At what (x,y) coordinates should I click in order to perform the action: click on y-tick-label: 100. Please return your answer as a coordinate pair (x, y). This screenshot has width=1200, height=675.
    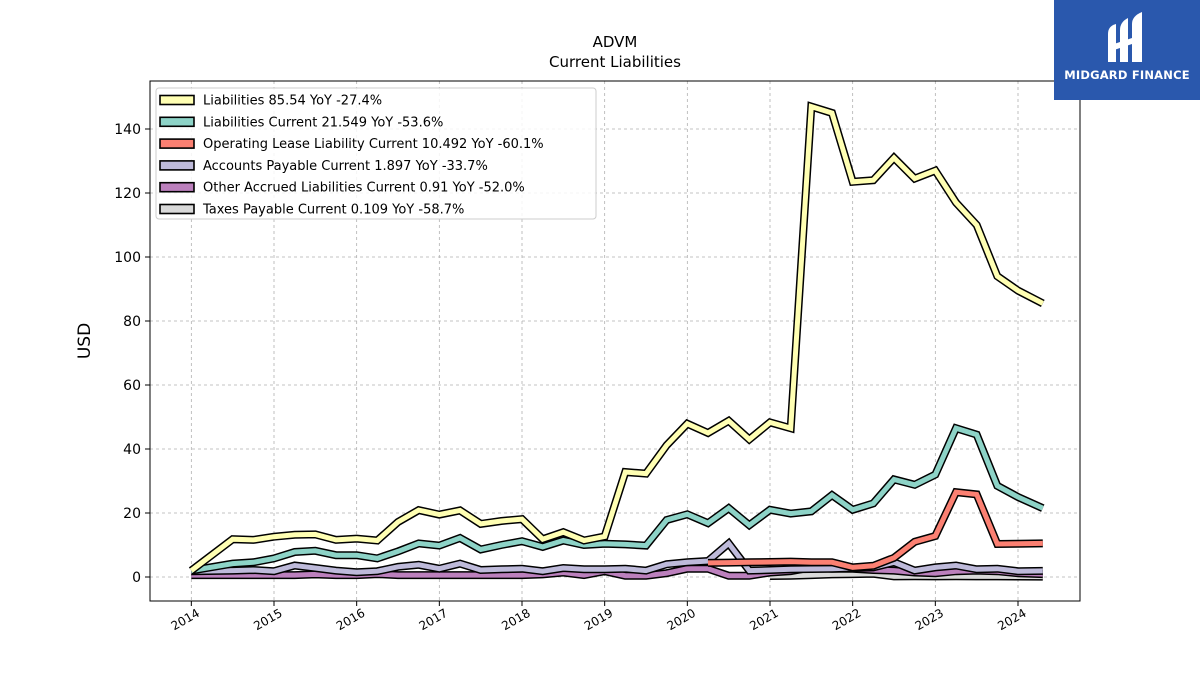
    Looking at the image, I should click on (127, 258).